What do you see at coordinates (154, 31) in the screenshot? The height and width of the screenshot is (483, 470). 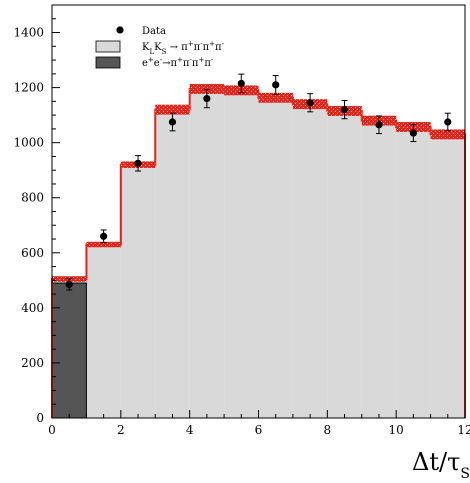 I see `legend-label-data: Data` at bounding box center [154, 31].